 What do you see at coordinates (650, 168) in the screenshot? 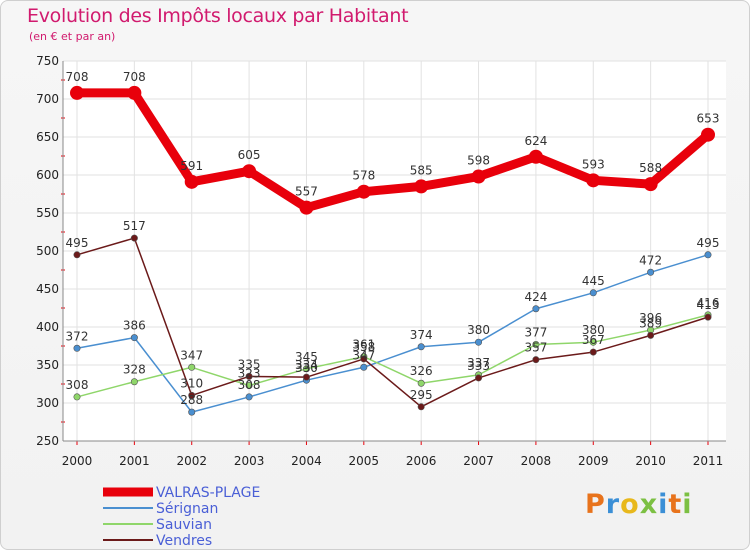
I see `data-label: 588` at bounding box center [650, 168].